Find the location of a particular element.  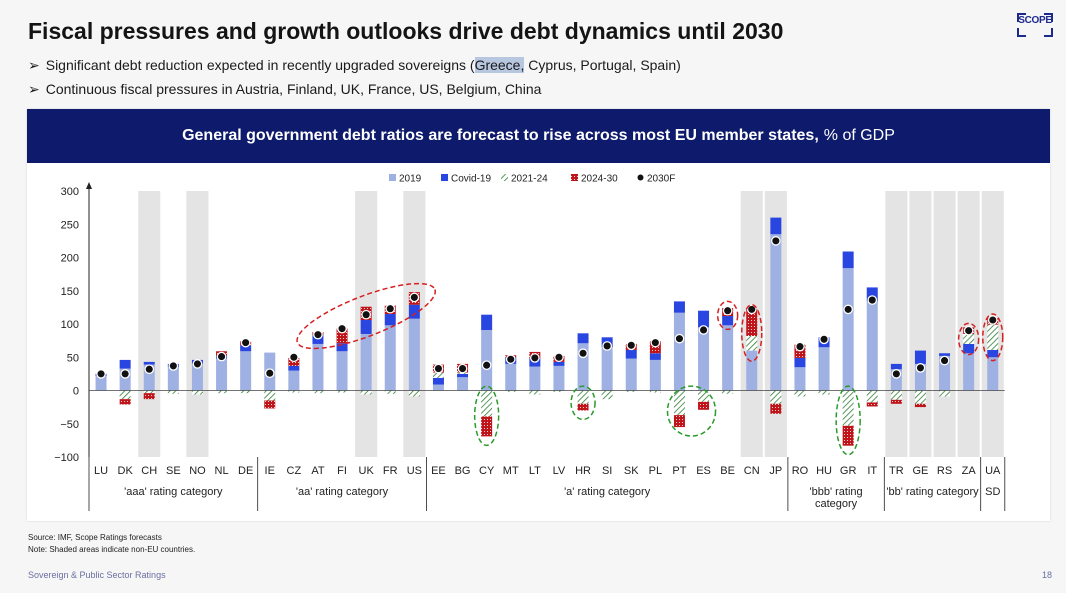

legend-label: 2030F is located at coordinates (661, 179).